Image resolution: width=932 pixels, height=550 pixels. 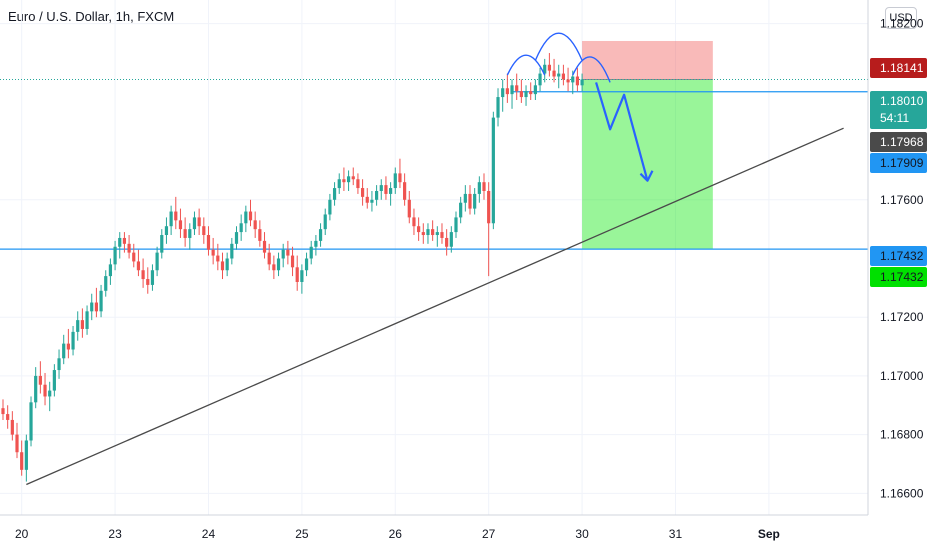 I want to click on price-tag-label: 1.17968, so click(x=902, y=142).